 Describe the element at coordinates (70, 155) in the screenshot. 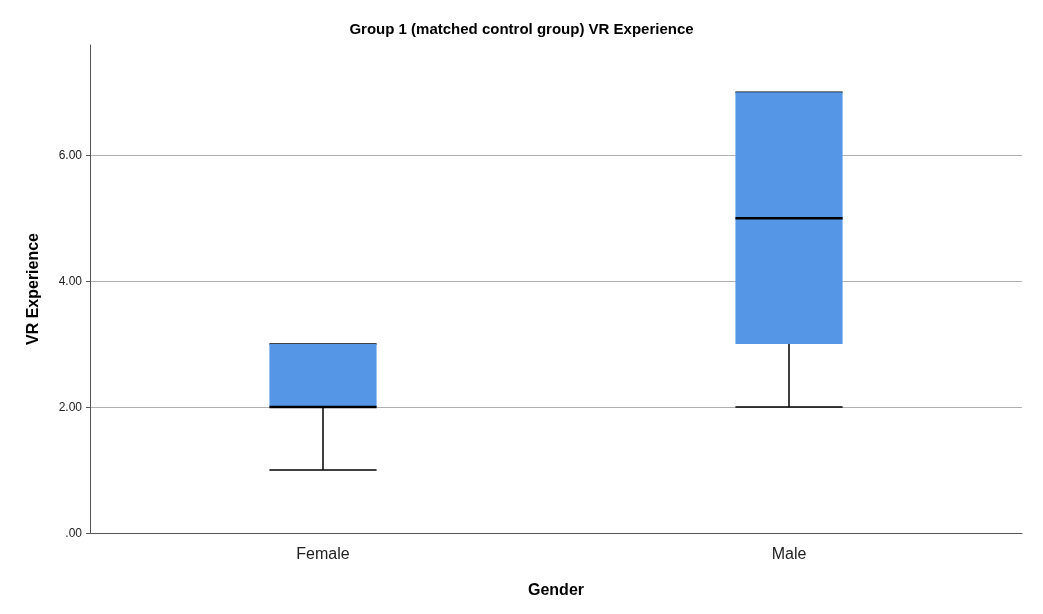

I see `y-tick-label: 6.00` at that location.